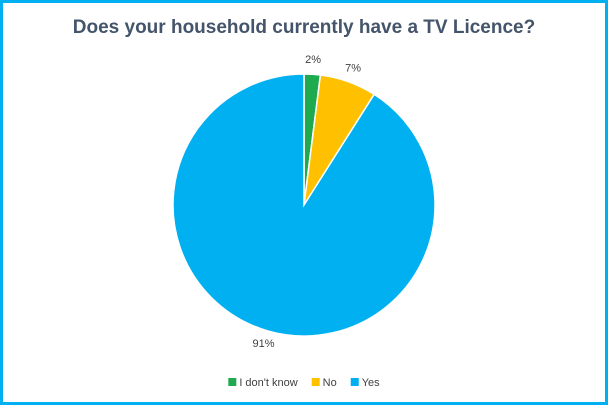  I want to click on legend-label: No, so click(330, 383).